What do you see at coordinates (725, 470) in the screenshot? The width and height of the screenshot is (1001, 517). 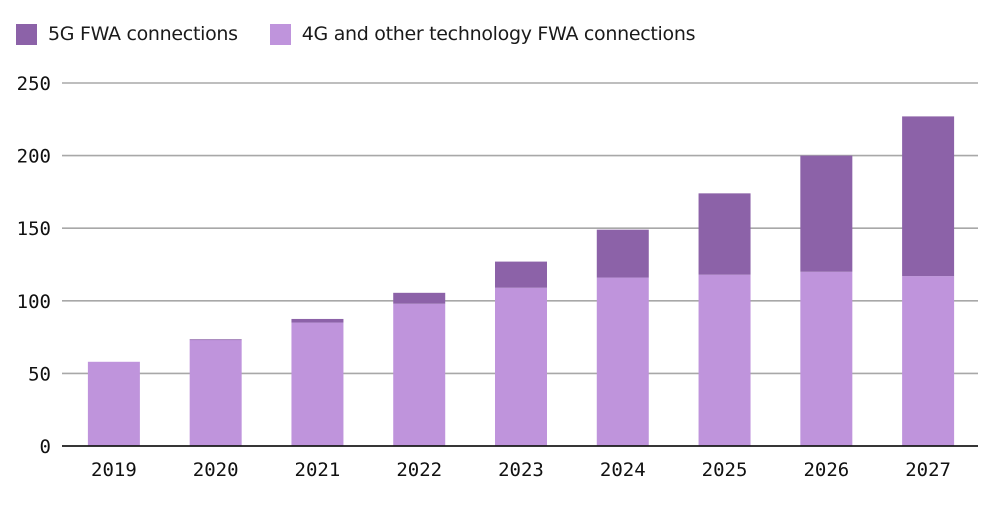 I see `x-tick-label-2025: 2025` at bounding box center [725, 470].